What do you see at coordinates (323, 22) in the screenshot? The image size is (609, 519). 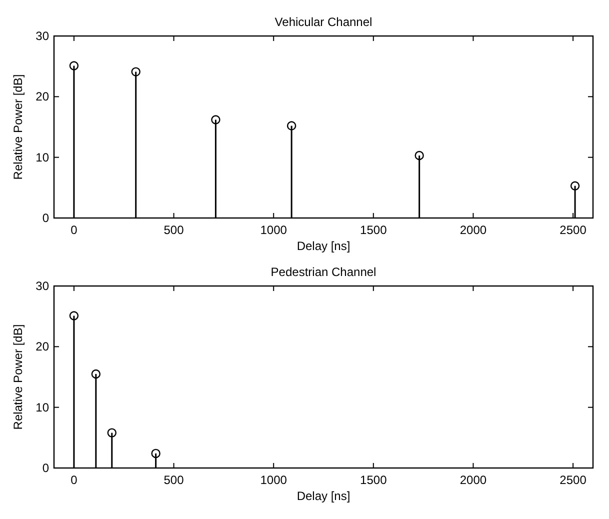 I see `chart-title: Vehicular Channel` at bounding box center [323, 22].